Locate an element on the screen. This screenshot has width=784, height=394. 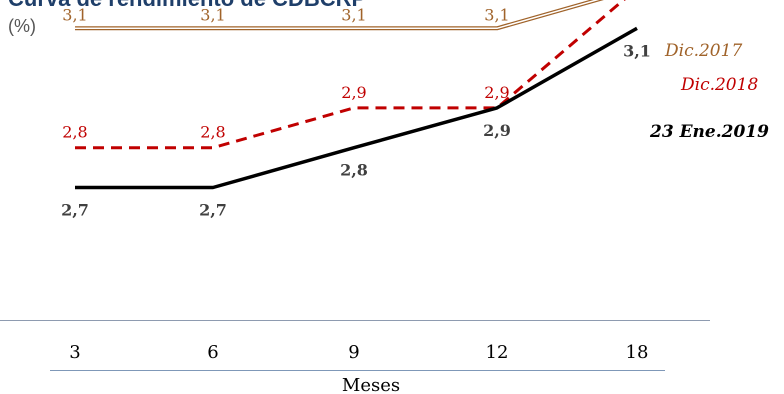
chart-title: Curva de rendimiento de CDBCRP is located at coordinates (187, 6).